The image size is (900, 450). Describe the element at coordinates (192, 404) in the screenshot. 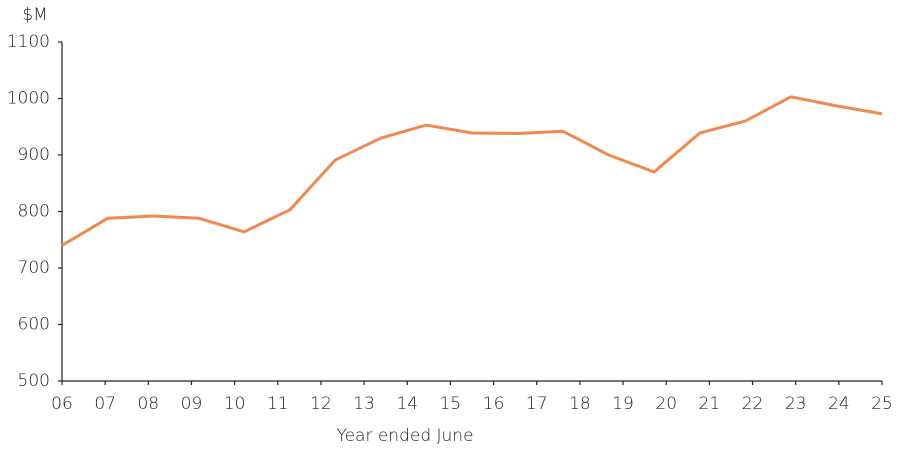

I see `x-tick-label: 09` at that location.